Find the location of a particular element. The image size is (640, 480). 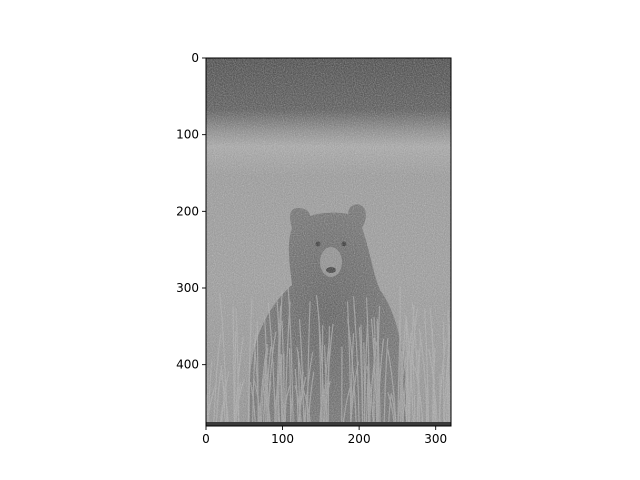

x-tick-label: 0 is located at coordinates (206, 439).